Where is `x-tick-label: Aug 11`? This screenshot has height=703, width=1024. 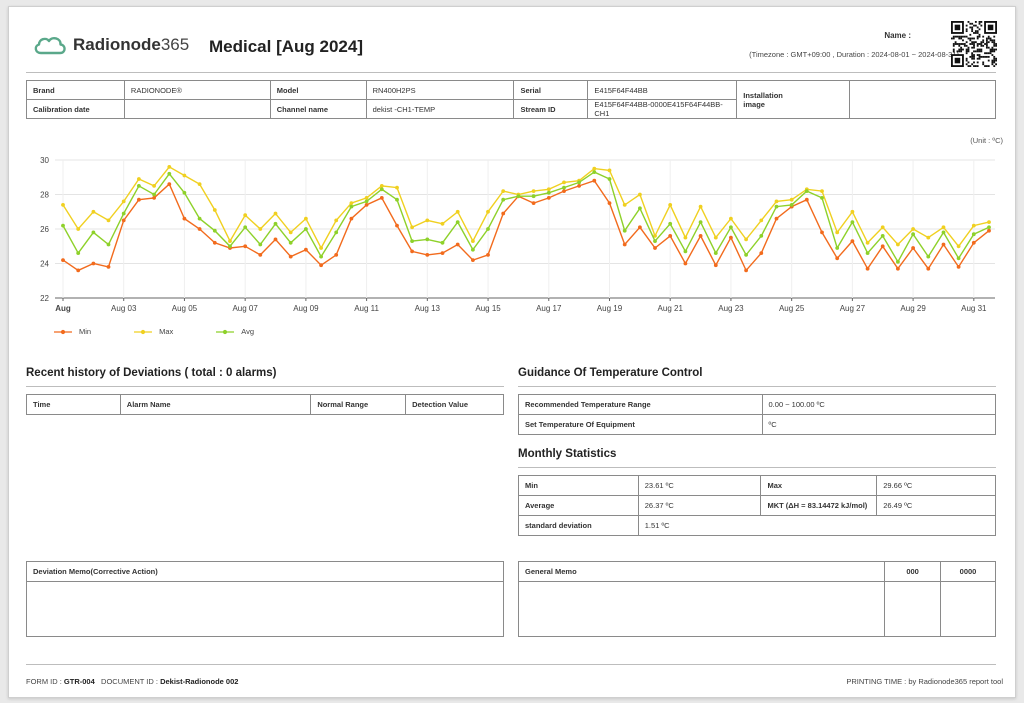 x-tick-label: Aug 11 is located at coordinates (366, 308).